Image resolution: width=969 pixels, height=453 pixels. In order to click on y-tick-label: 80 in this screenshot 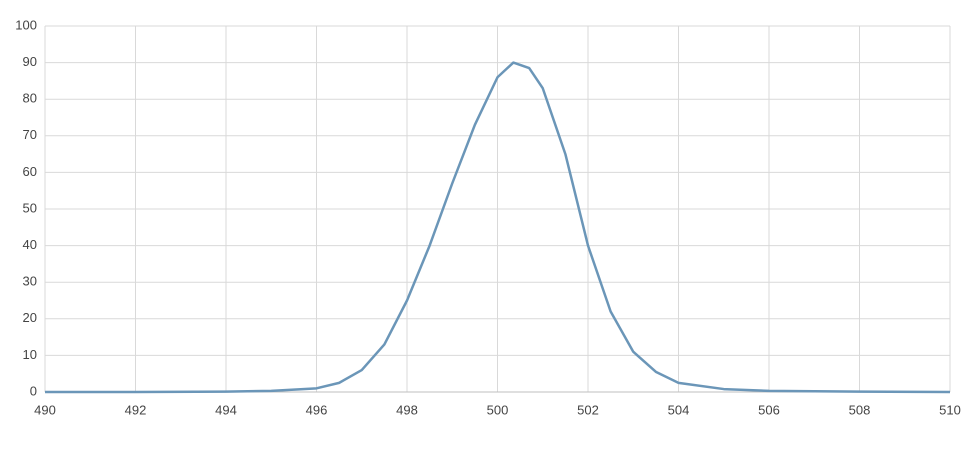, I will do `click(30, 98)`.